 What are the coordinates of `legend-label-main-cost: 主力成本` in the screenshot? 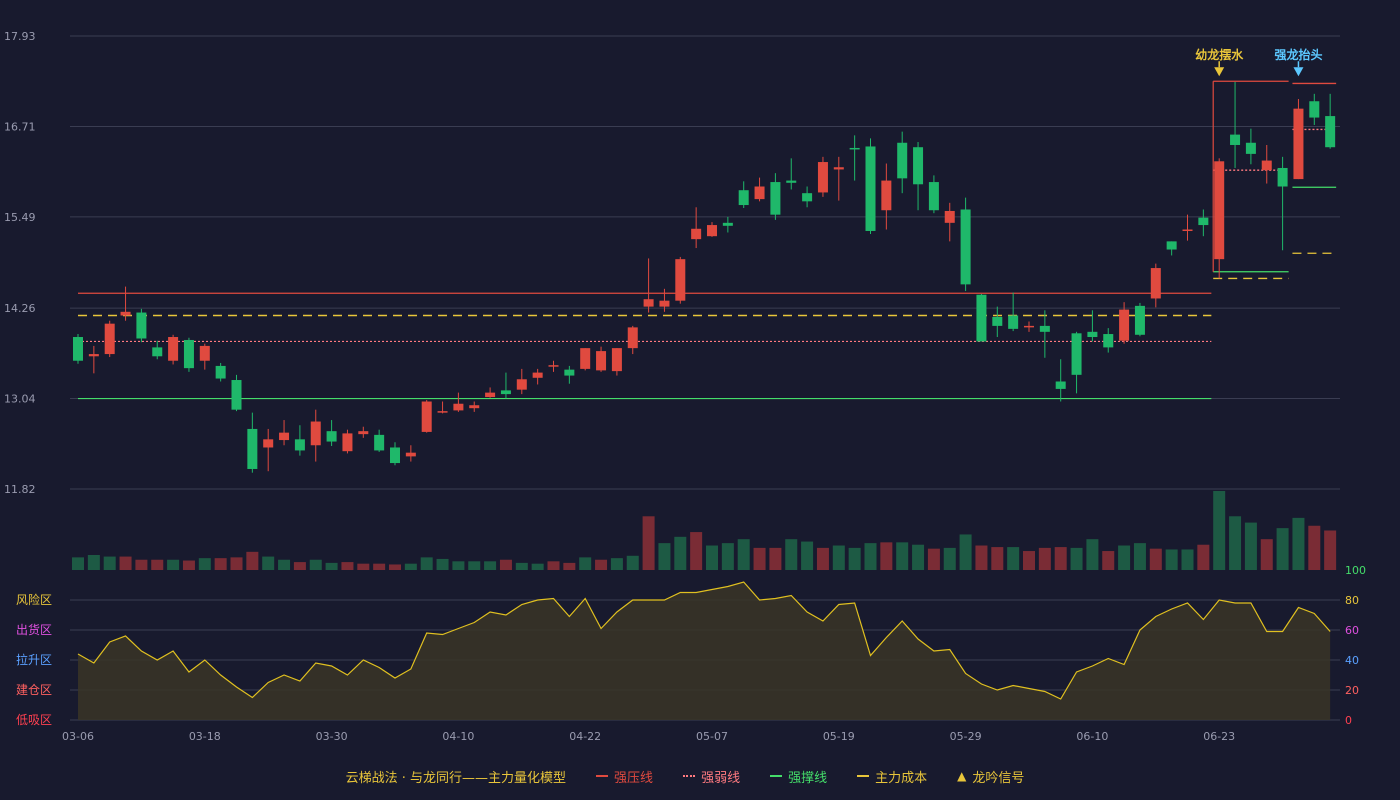 It's located at (901, 778).